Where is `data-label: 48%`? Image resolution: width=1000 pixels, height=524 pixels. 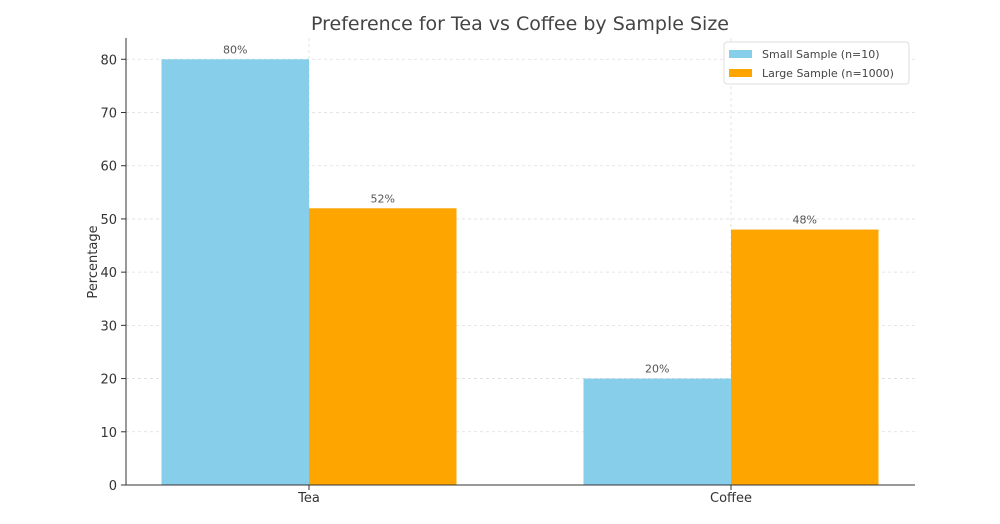 data-label: 48% is located at coordinates (805, 220).